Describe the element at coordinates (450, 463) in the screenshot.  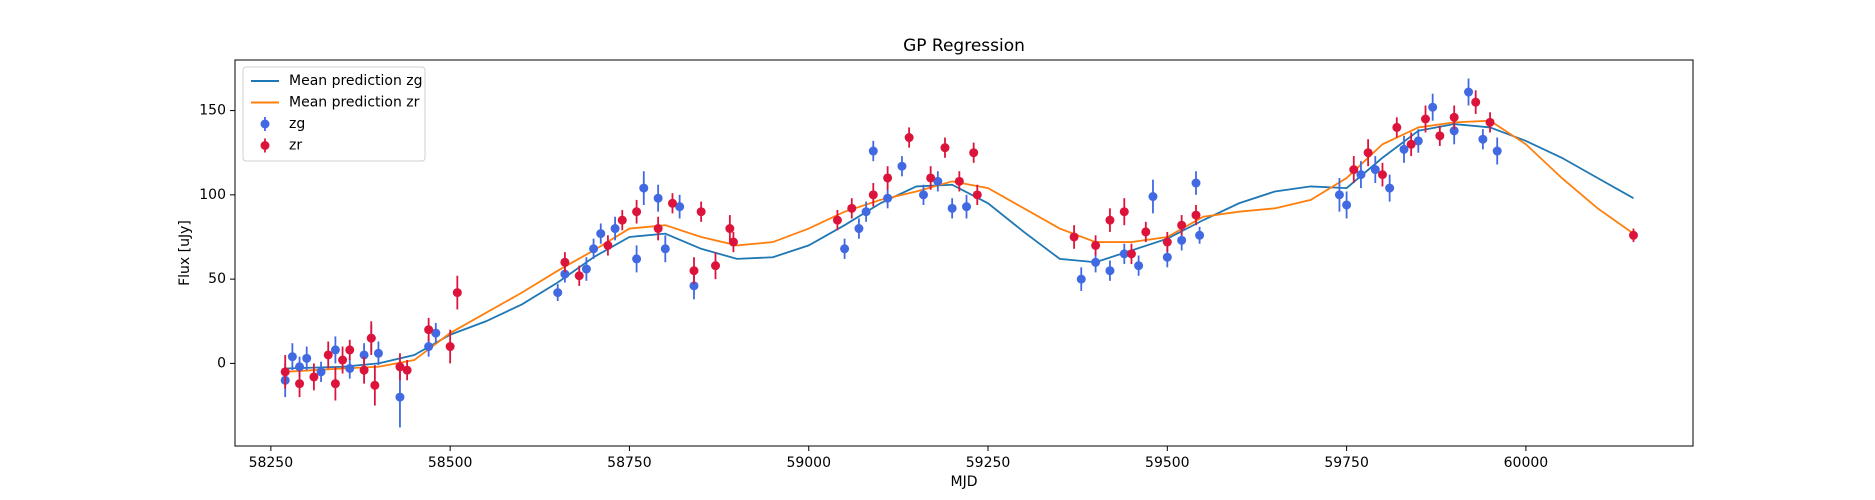
I see `x-tick-label: 58500` at that location.